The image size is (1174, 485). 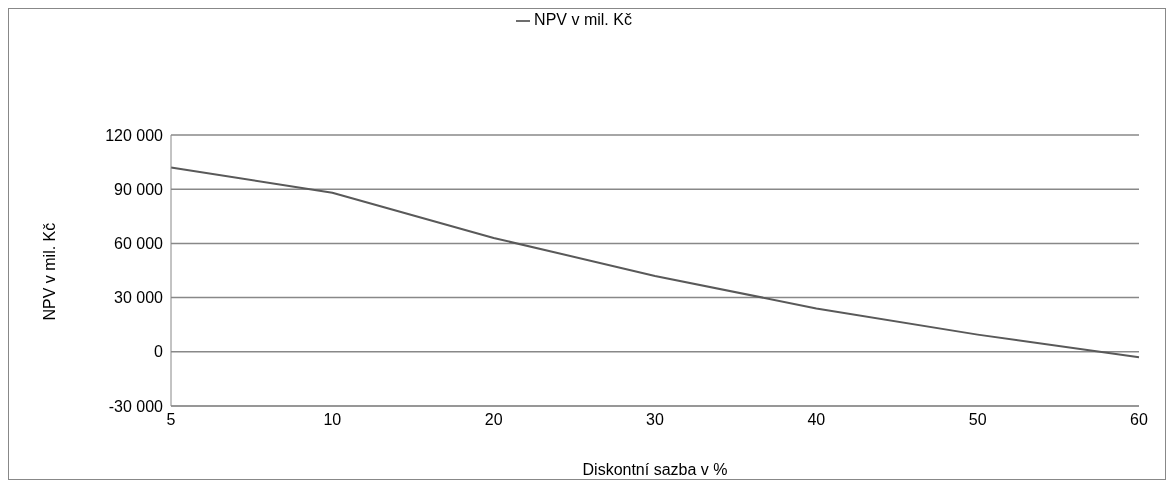 I want to click on x-tick-label: 30, so click(x=655, y=420).